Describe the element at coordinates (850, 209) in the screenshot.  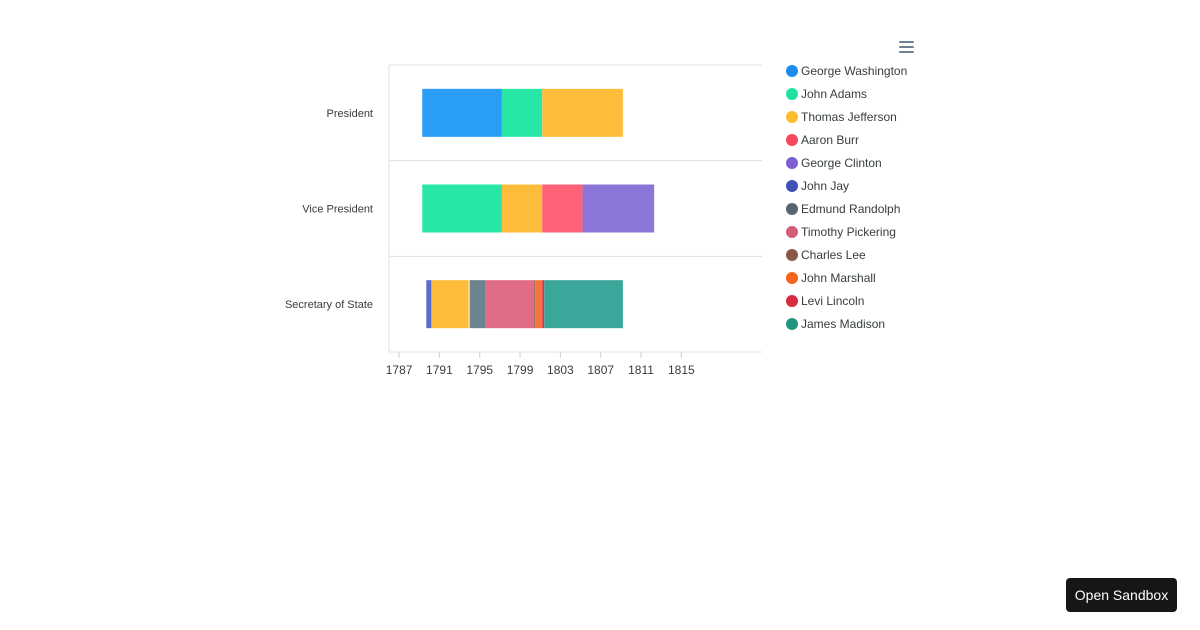
I see `legend-label: Edmund Randolph` at that location.